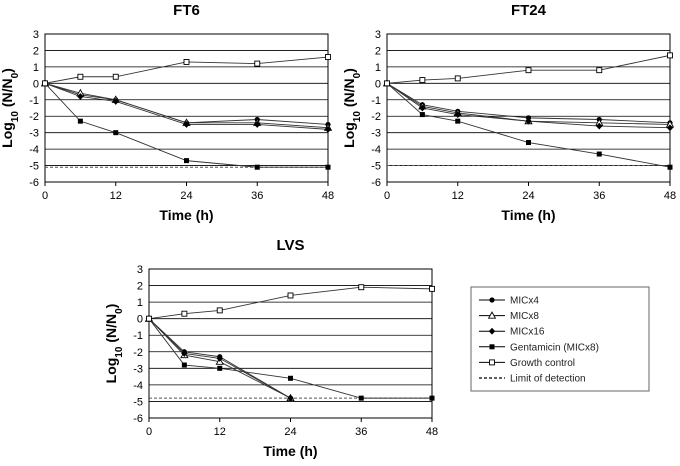 This screenshot has width=680, height=466. I want to click on y-axis-label: Log10 (N/N0), so click(10, 108).